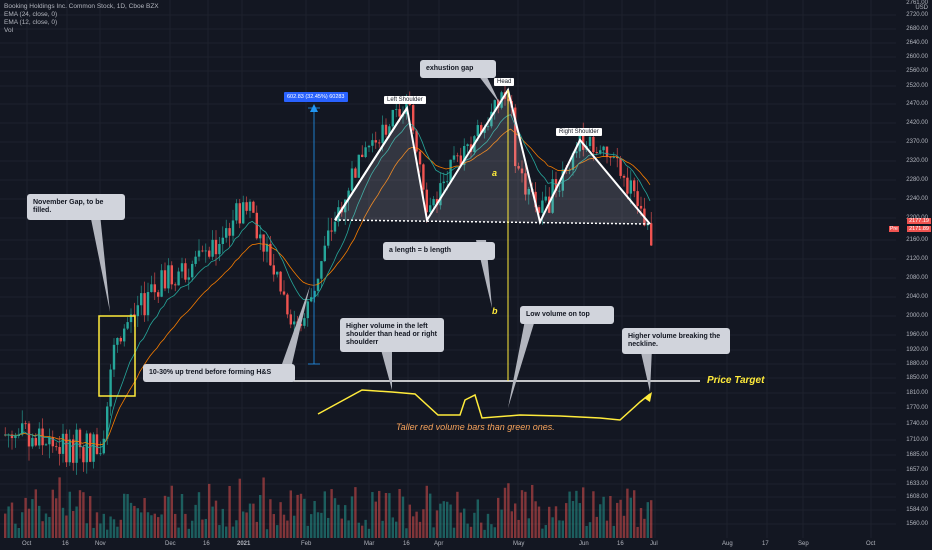 This screenshot has width=932, height=550. What do you see at coordinates (31, 22) in the screenshot?
I see `legend-ema12: EMA (12, close, 0)` at bounding box center [31, 22].